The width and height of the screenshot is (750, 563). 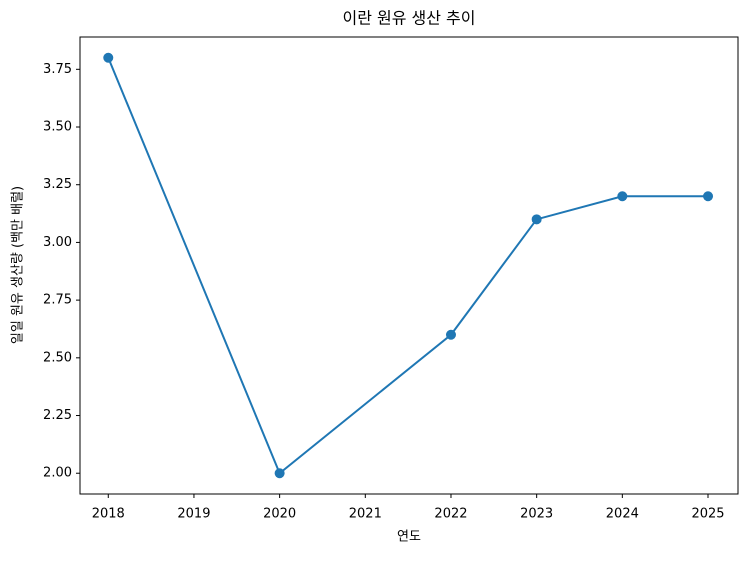 I want to click on y-tick-label: 2.75, so click(x=57, y=300).